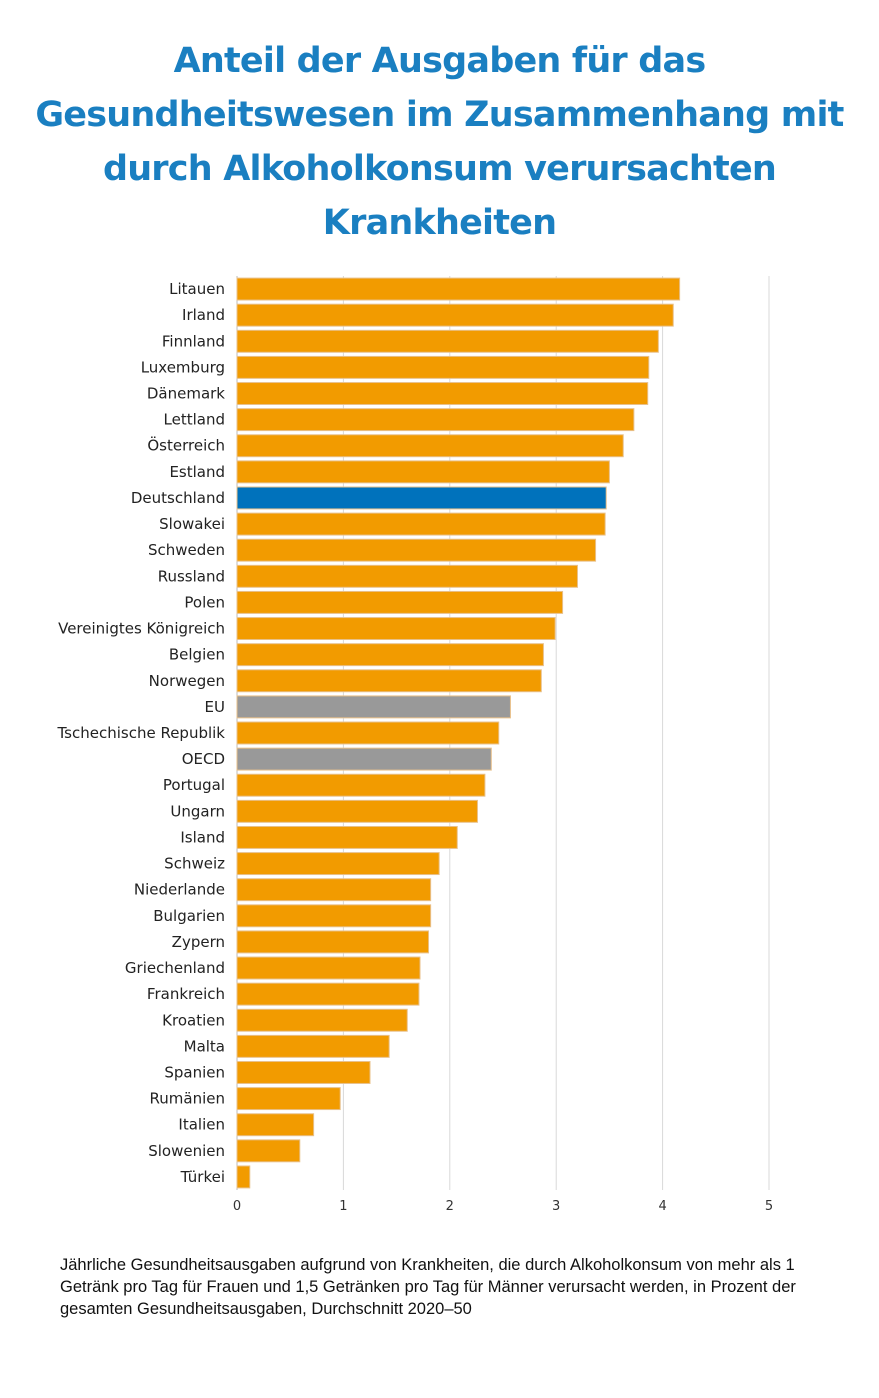 This screenshot has height=1398, width=879. Describe the element at coordinates (186, 994) in the screenshot. I see `category-label: Frankreich` at that location.